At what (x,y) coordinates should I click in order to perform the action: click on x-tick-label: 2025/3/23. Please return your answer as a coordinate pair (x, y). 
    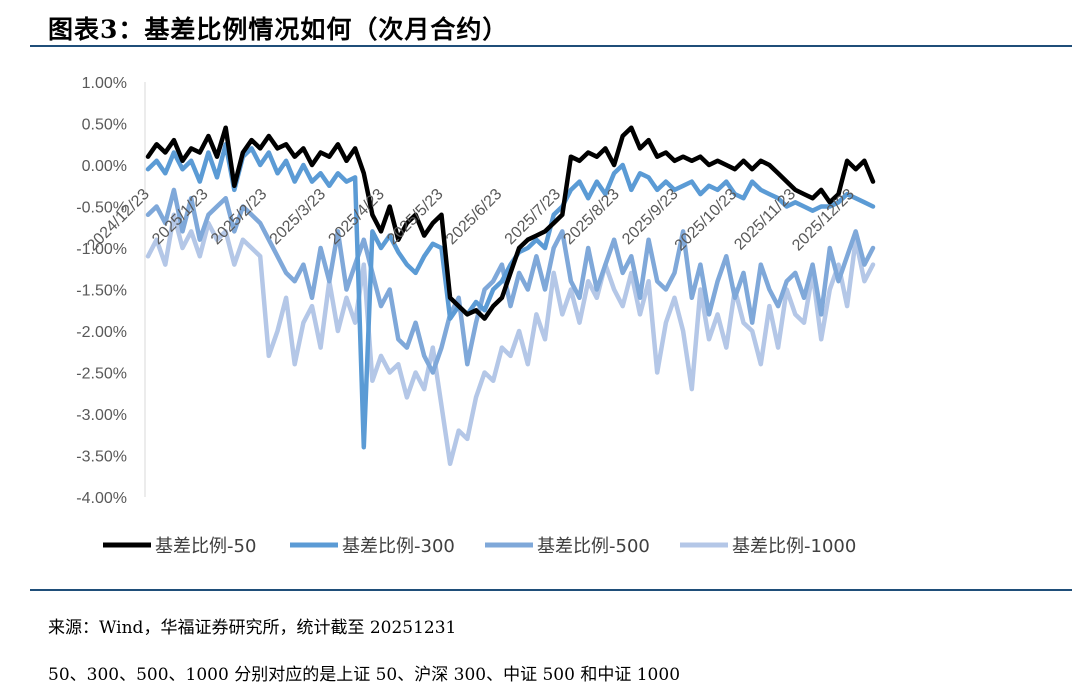
    Looking at the image, I should click on (298, 217).